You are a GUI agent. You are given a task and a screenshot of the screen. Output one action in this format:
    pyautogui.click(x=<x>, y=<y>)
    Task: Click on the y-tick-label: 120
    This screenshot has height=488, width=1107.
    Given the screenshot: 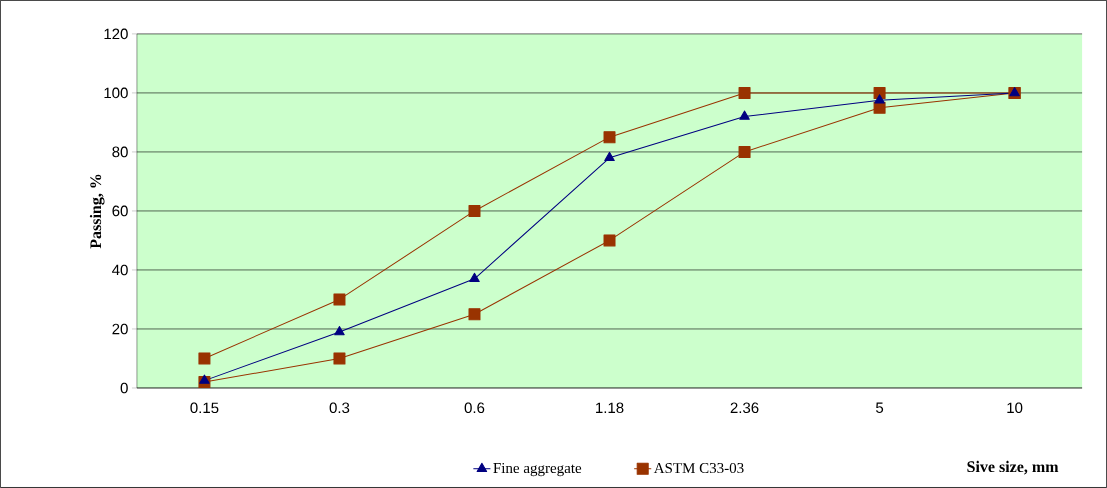 What is the action you would take?
    pyautogui.click(x=116, y=34)
    